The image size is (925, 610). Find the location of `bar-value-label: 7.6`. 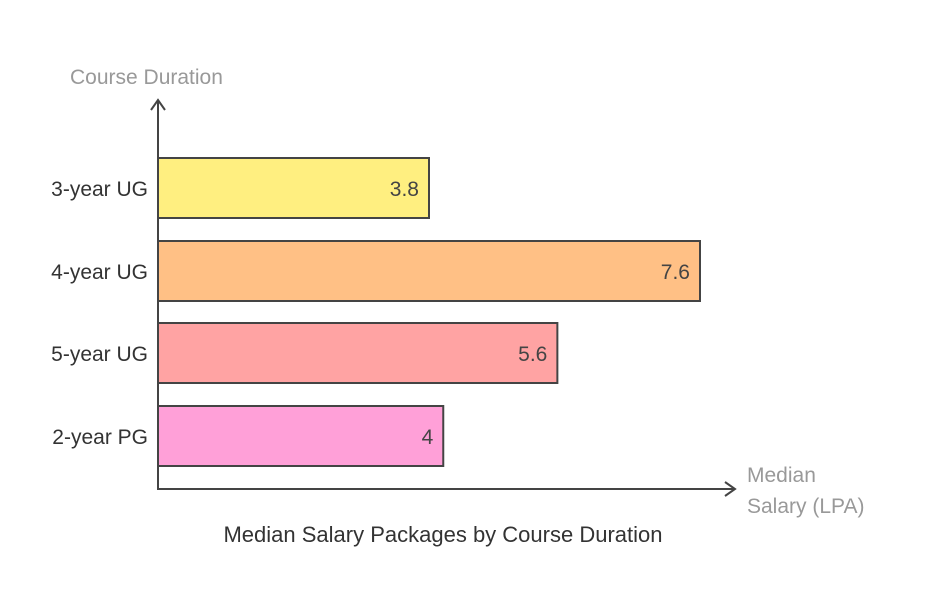

bar-value-label: 7.6 is located at coordinates (675, 272).